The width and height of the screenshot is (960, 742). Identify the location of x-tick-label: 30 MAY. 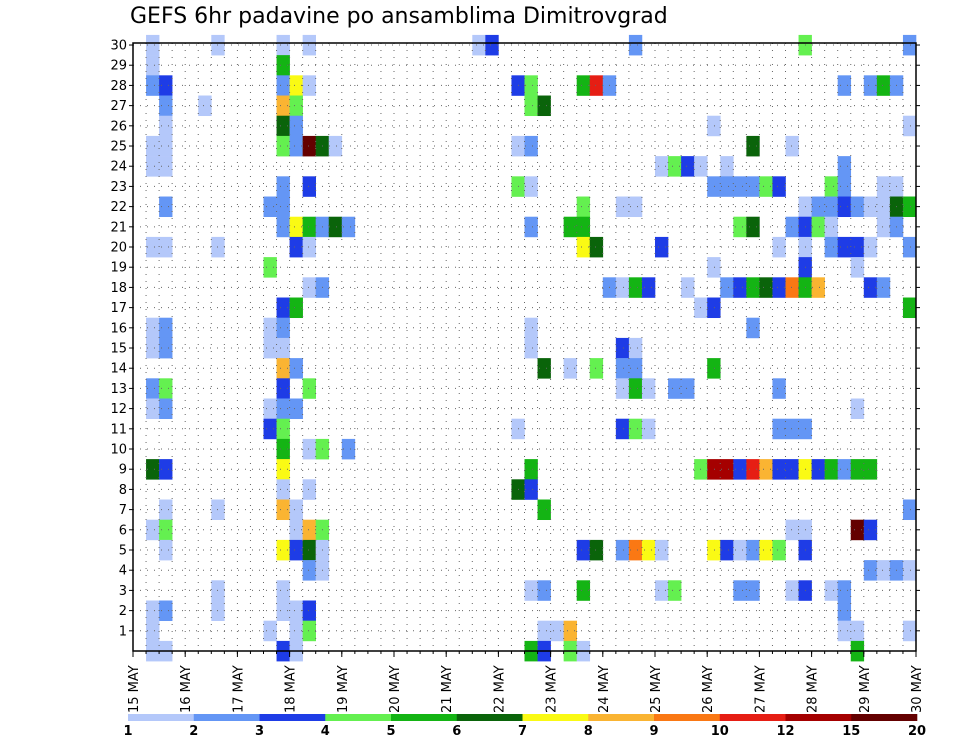
(917, 689).